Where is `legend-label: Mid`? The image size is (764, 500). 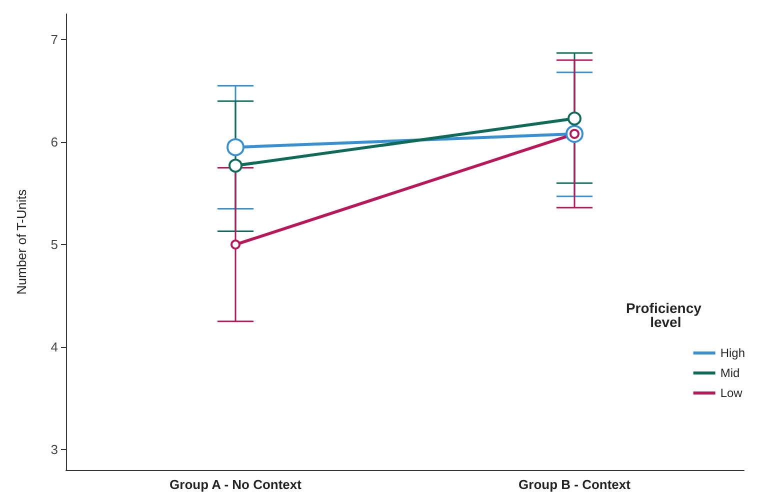
legend-label: Mid is located at coordinates (730, 373).